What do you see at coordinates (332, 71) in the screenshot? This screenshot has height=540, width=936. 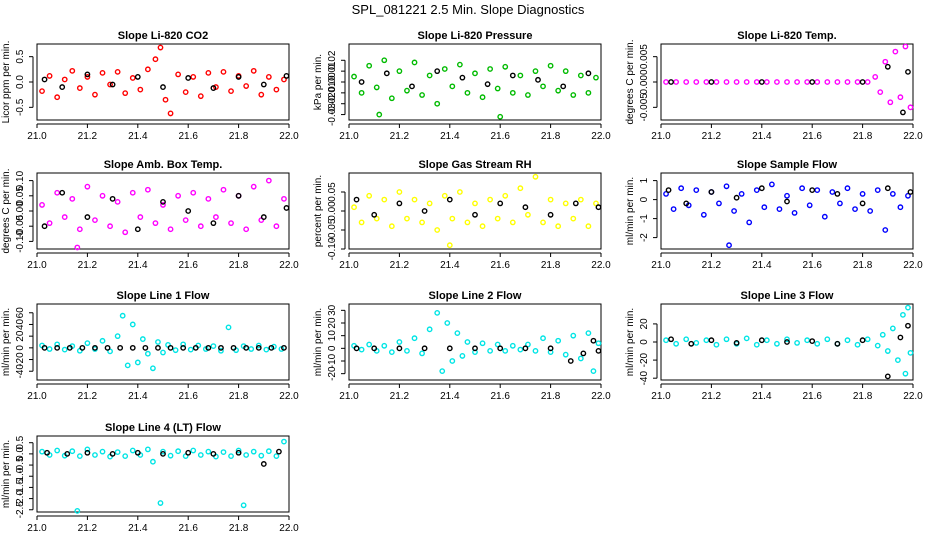 I see `panel-2-y-tick-label: 0.01` at bounding box center [332, 71].